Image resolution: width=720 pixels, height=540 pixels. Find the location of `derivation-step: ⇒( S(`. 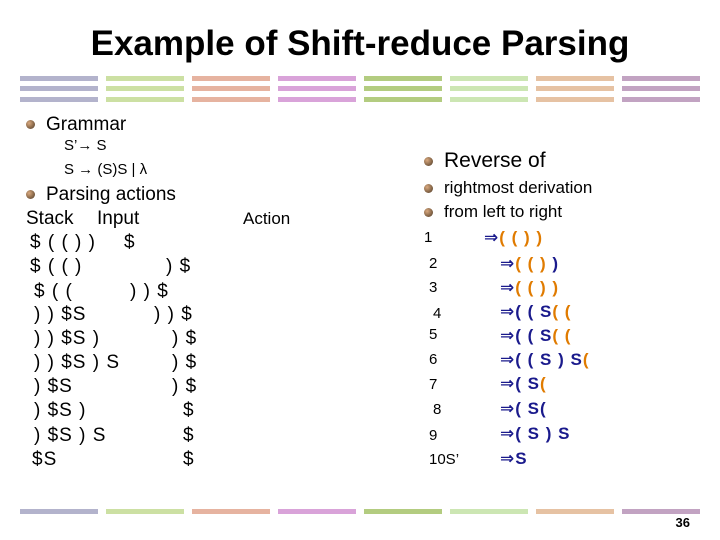

derivation-step: ⇒( S( is located at coordinates (523, 409).